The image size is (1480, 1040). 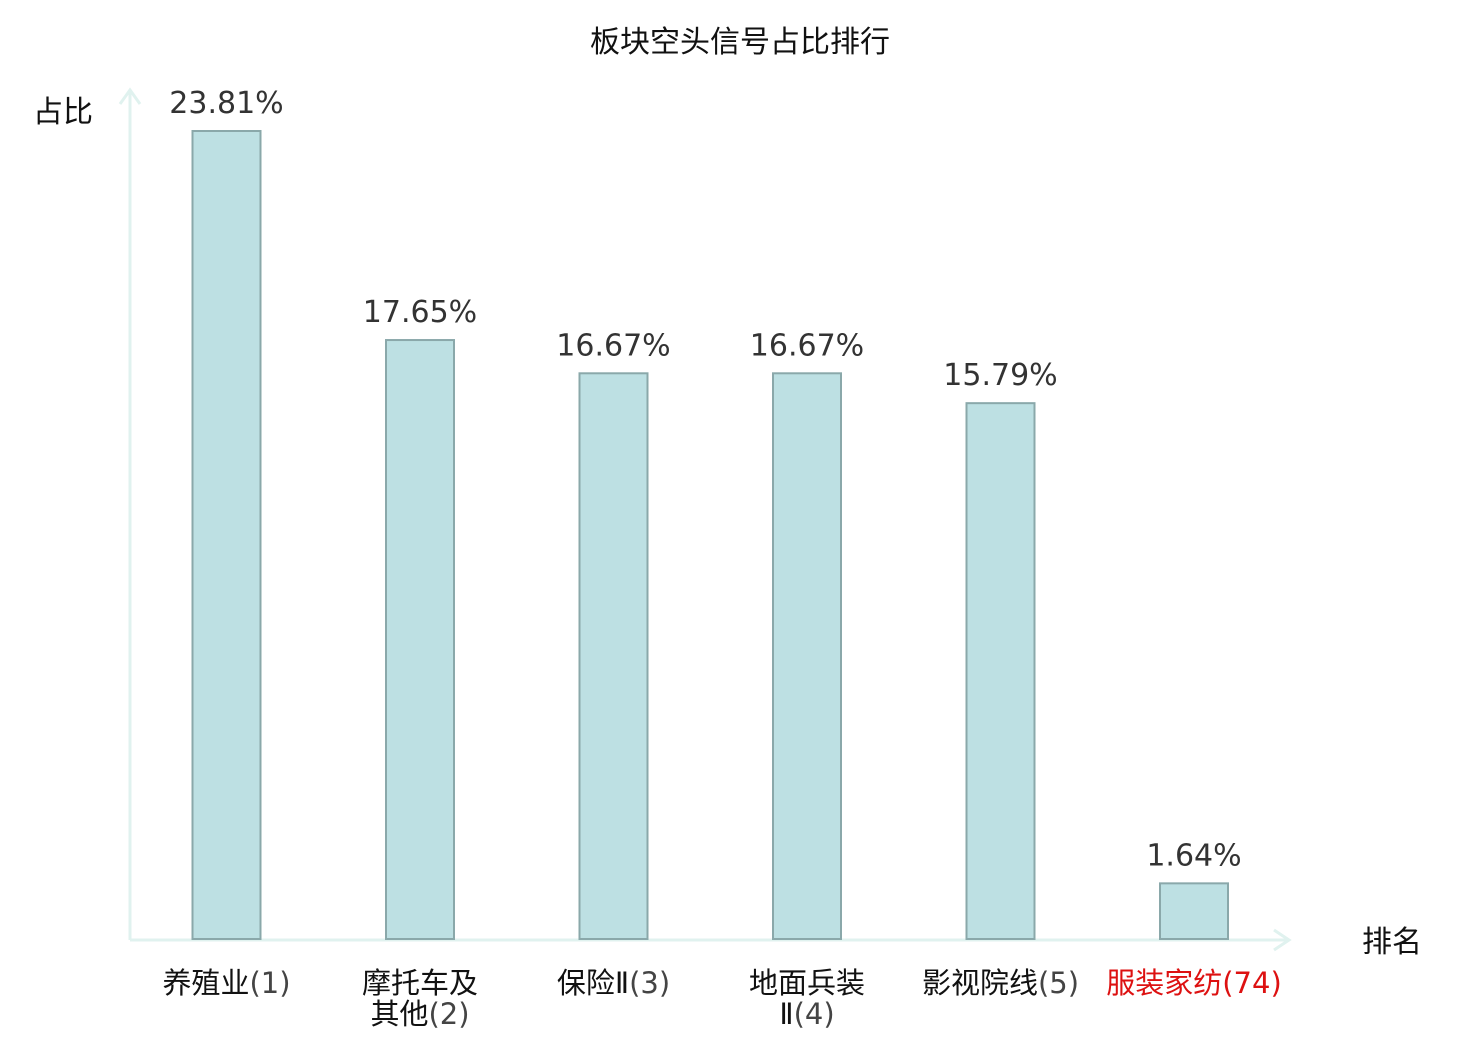 What do you see at coordinates (399, 1014) in the screenshot?
I see `category-name-2-line-2: 其他` at bounding box center [399, 1014].